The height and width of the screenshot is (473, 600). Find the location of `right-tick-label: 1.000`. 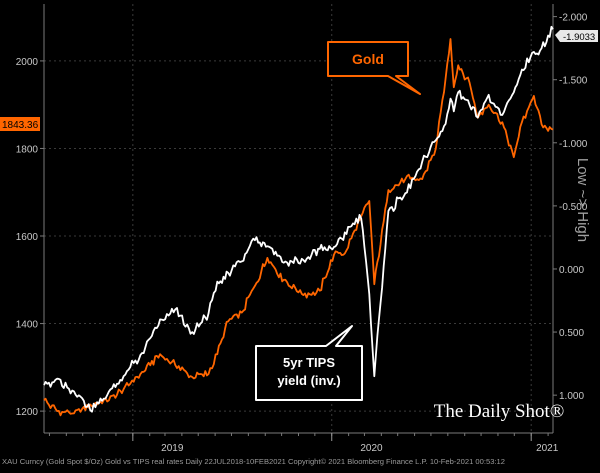

right-tick-label: 1.000 is located at coordinates (571, 396).